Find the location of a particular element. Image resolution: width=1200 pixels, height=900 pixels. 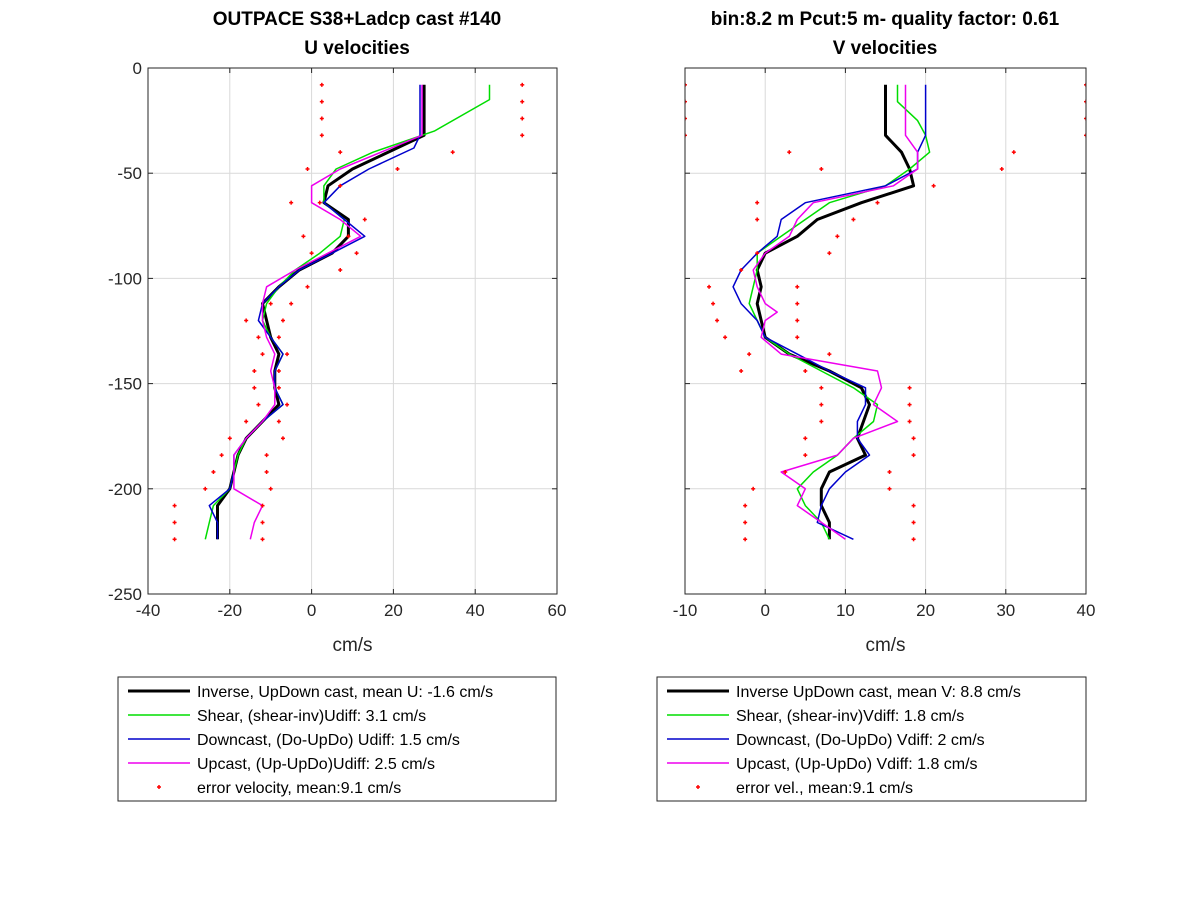

y-tick-label: -200 is located at coordinates (125, 489).